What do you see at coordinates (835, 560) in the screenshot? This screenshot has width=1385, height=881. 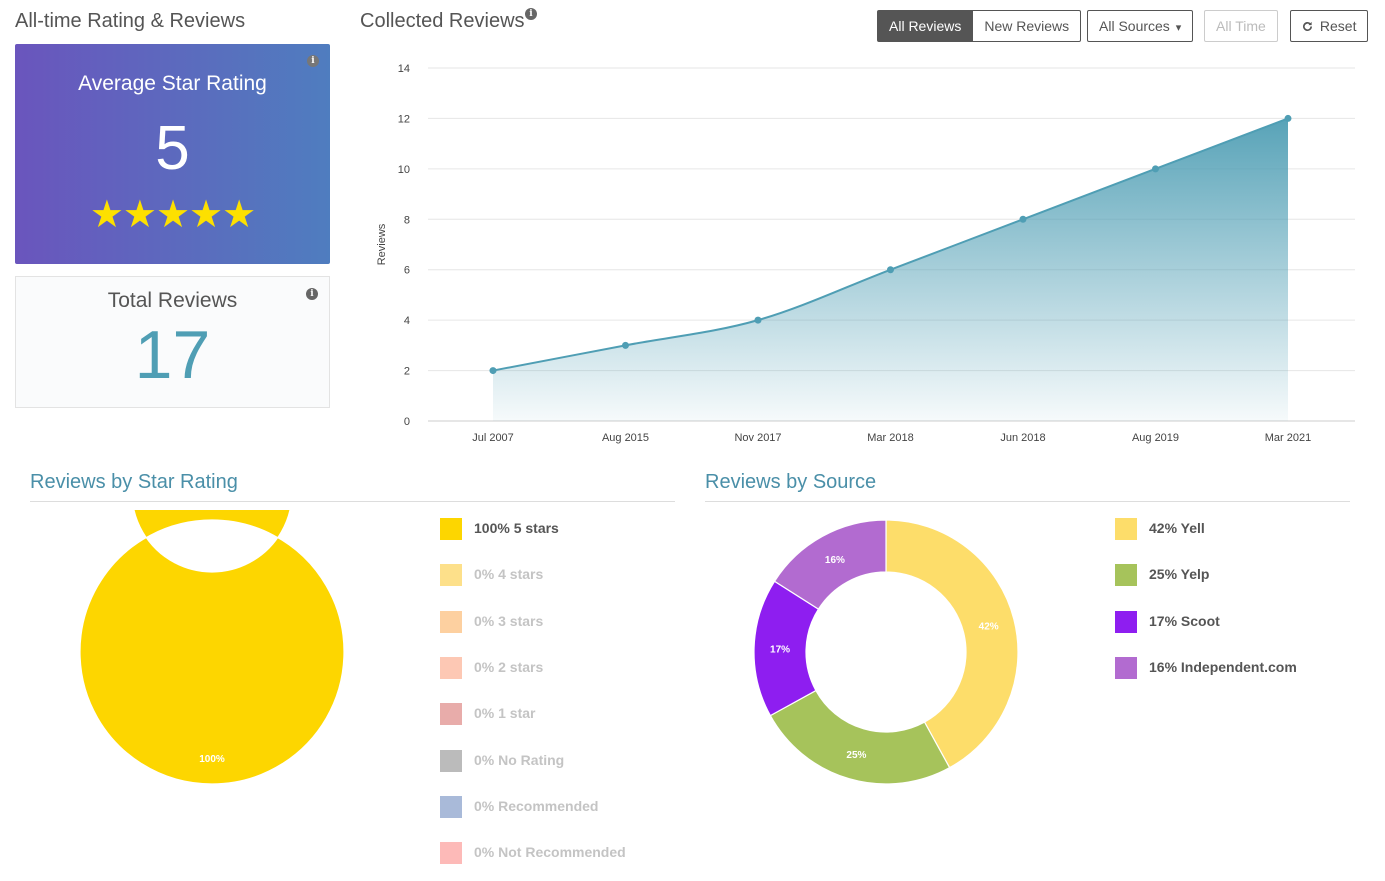 I see `slice-label: 16%` at bounding box center [835, 560].